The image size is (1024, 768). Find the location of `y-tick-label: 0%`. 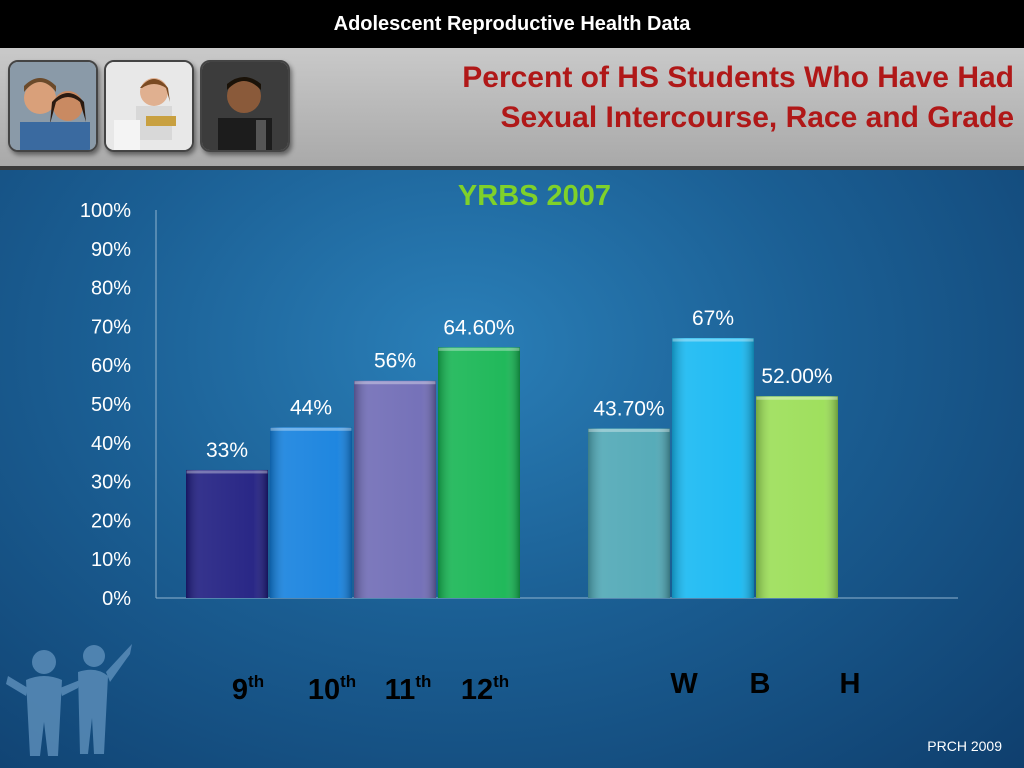

y-tick-label: 0% is located at coordinates (116, 599).